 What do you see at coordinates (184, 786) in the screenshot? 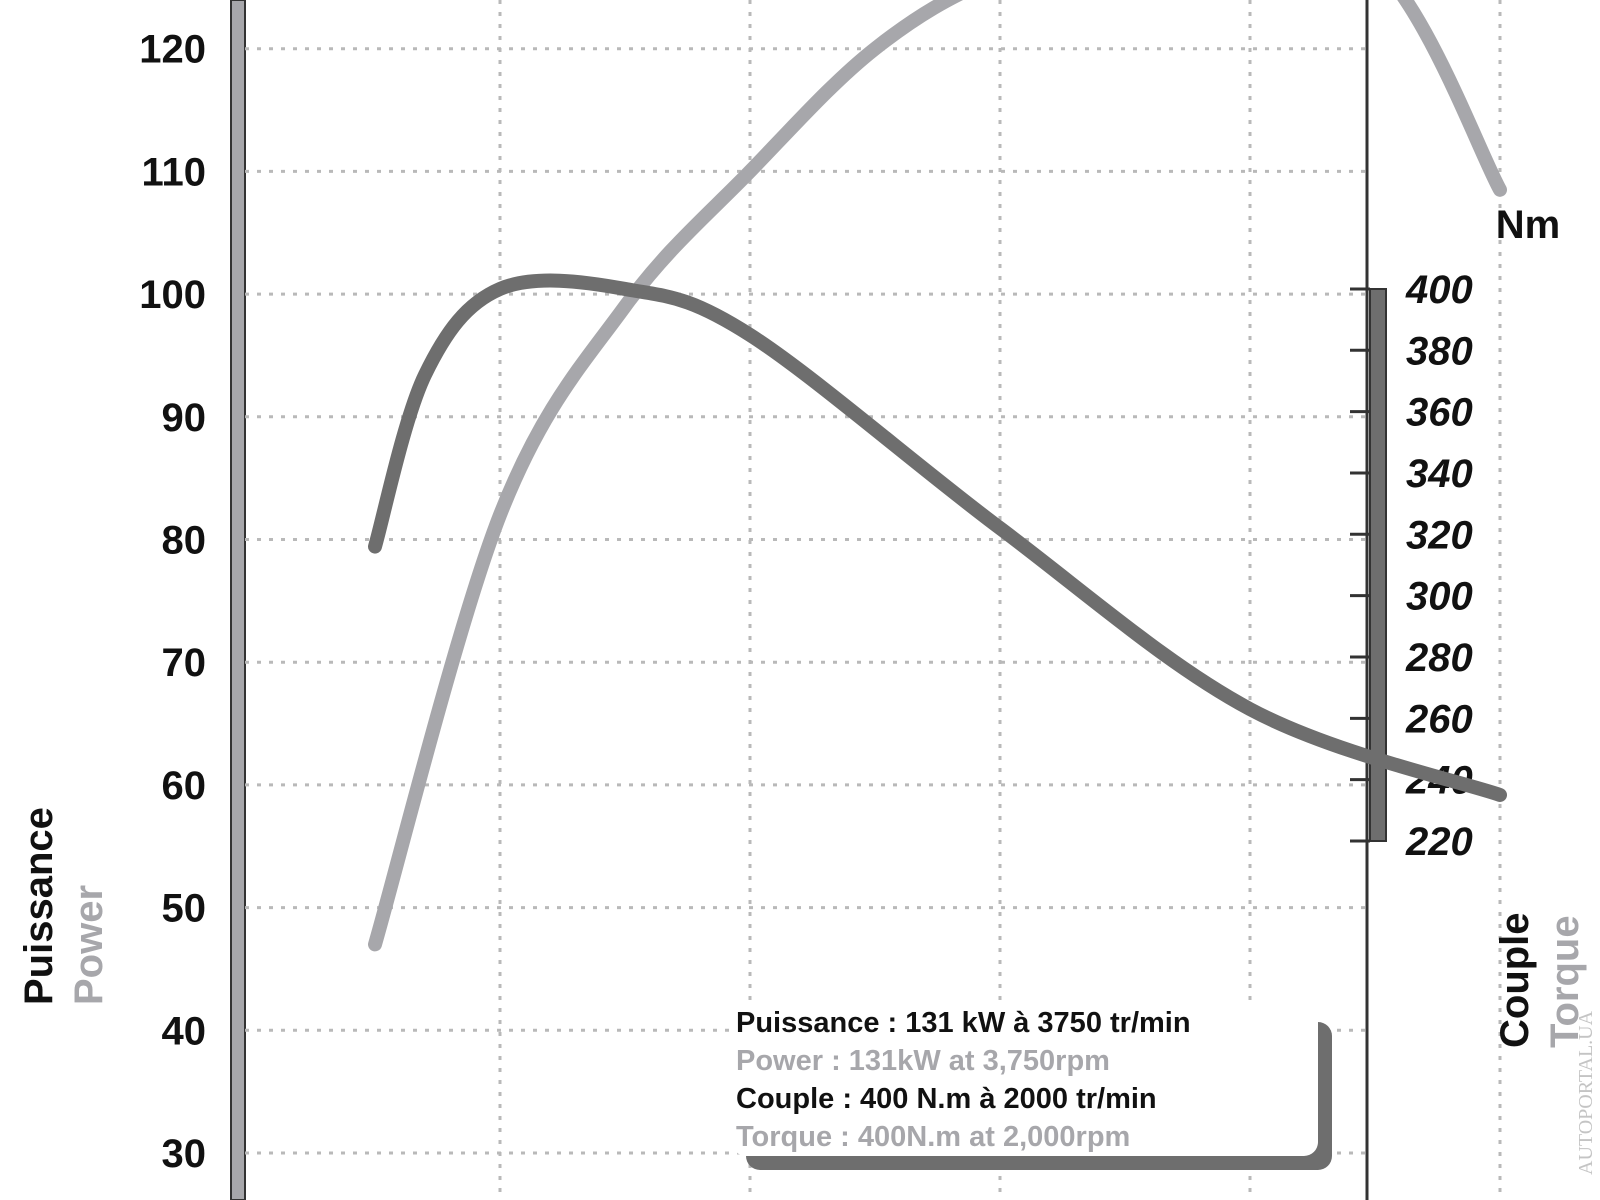
I see `left-tick-label: 60` at bounding box center [184, 786].